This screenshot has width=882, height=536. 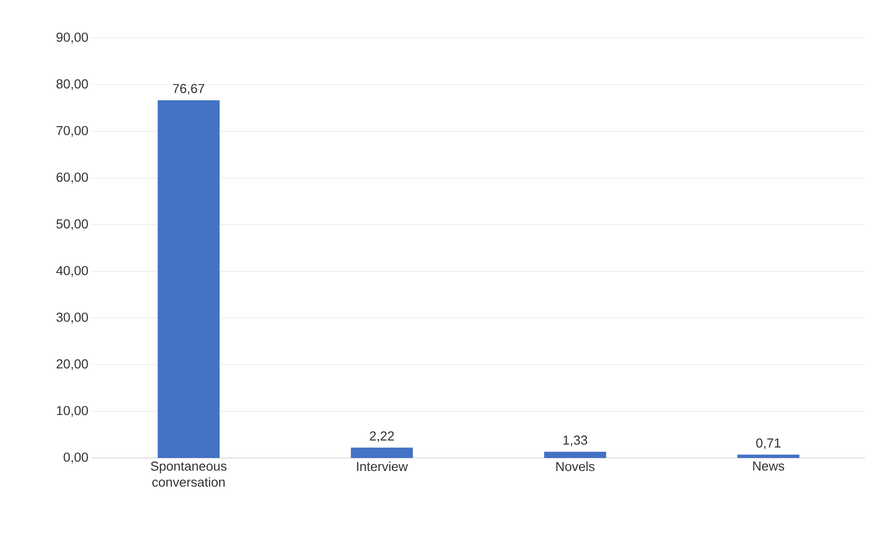 I want to click on y-tick-label: 70,00, so click(x=72, y=131).